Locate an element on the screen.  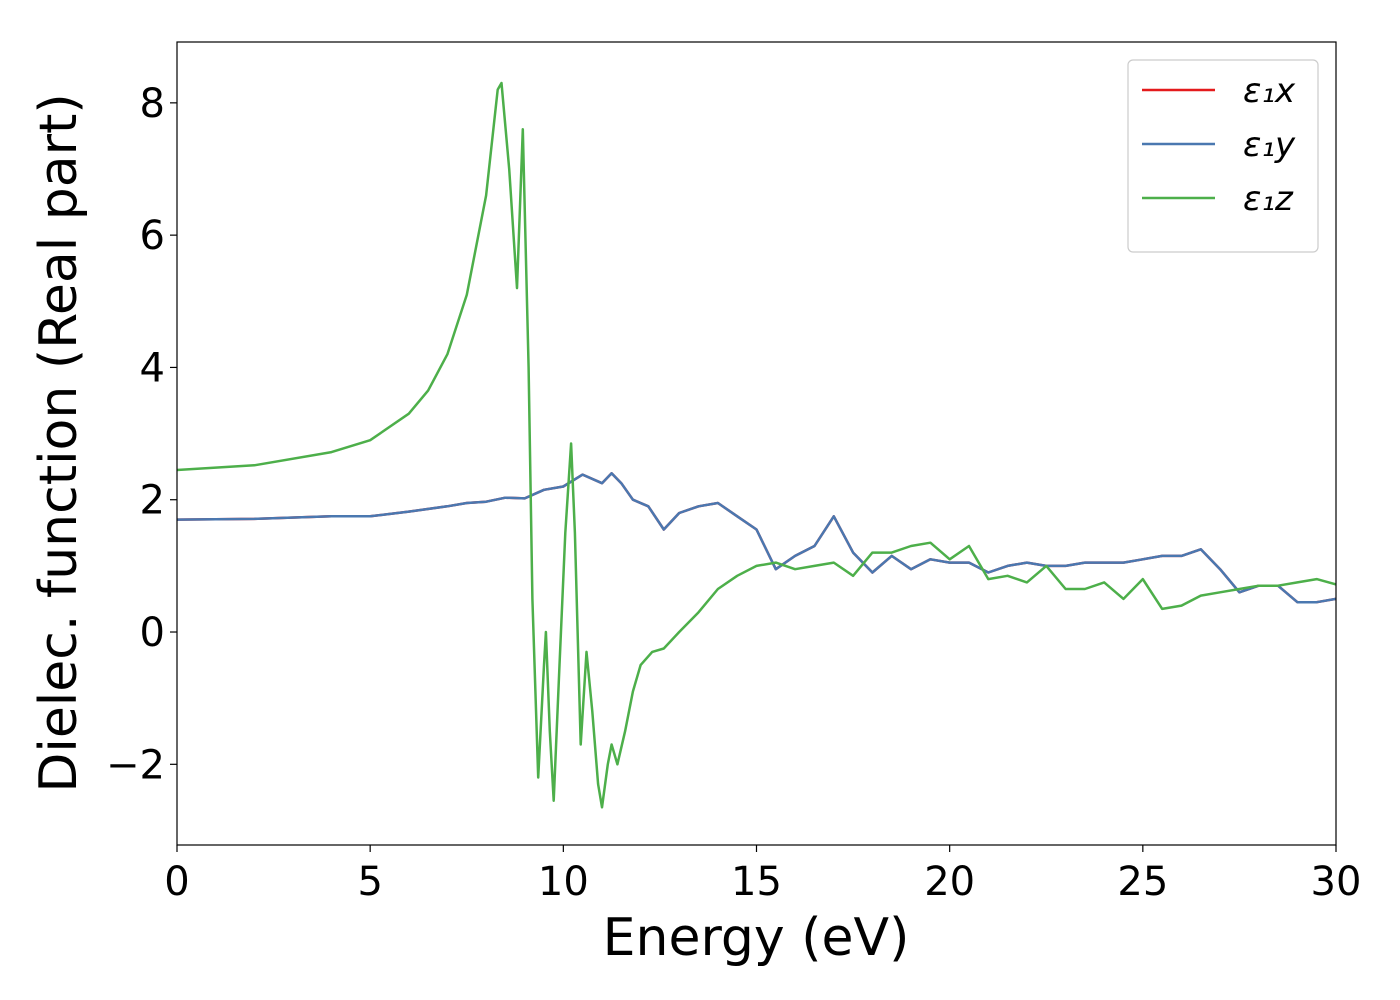
x-tick-label: 0 is located at coordinates (176, 882).